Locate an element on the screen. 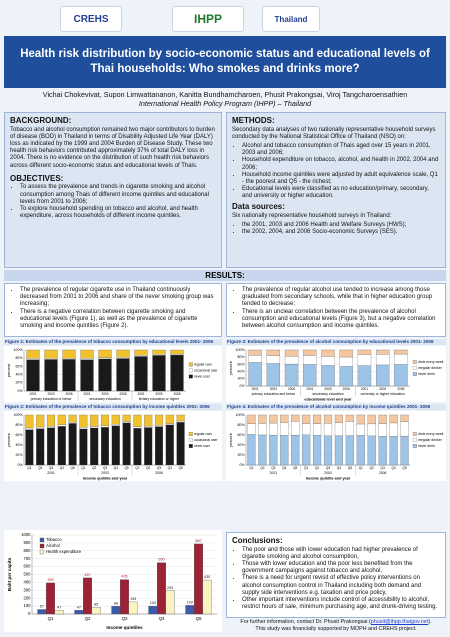  x-tick-label: 2006 is located at coordinates (68, 394).